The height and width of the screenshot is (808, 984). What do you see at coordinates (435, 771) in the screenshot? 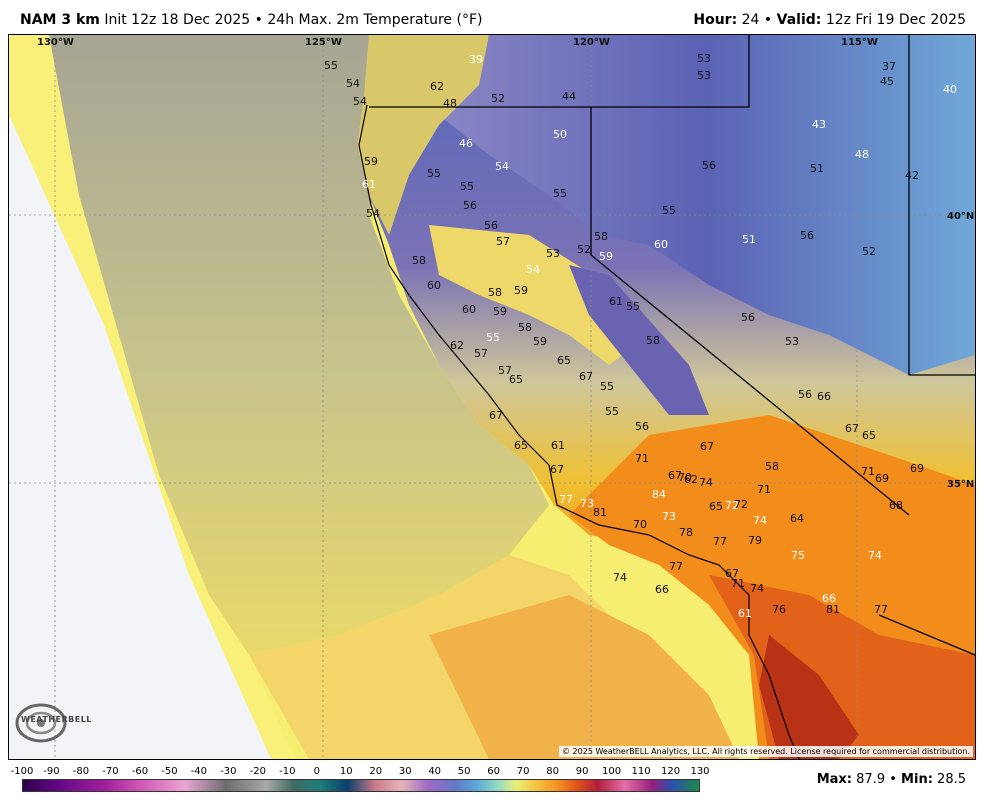
I see `scale-tick-label: 40` at bounding box center [435, 771].